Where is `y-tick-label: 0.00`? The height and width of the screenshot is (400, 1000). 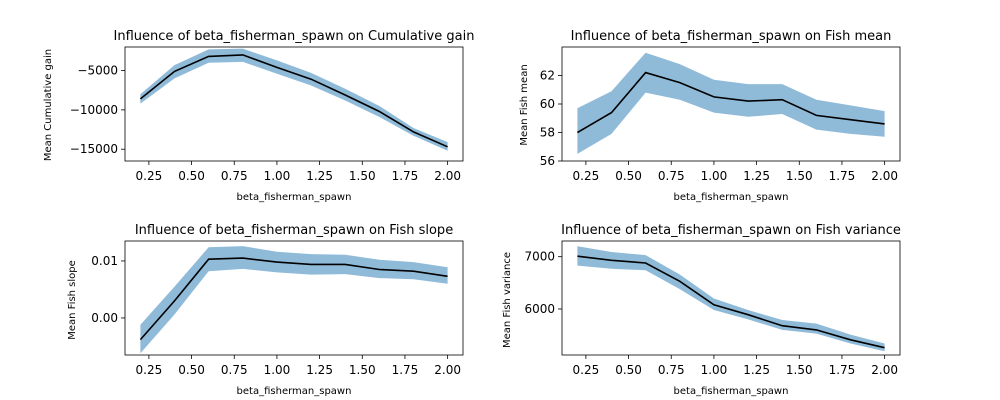 y-tick-label: 0.00 is located at coordinates (104, 318).